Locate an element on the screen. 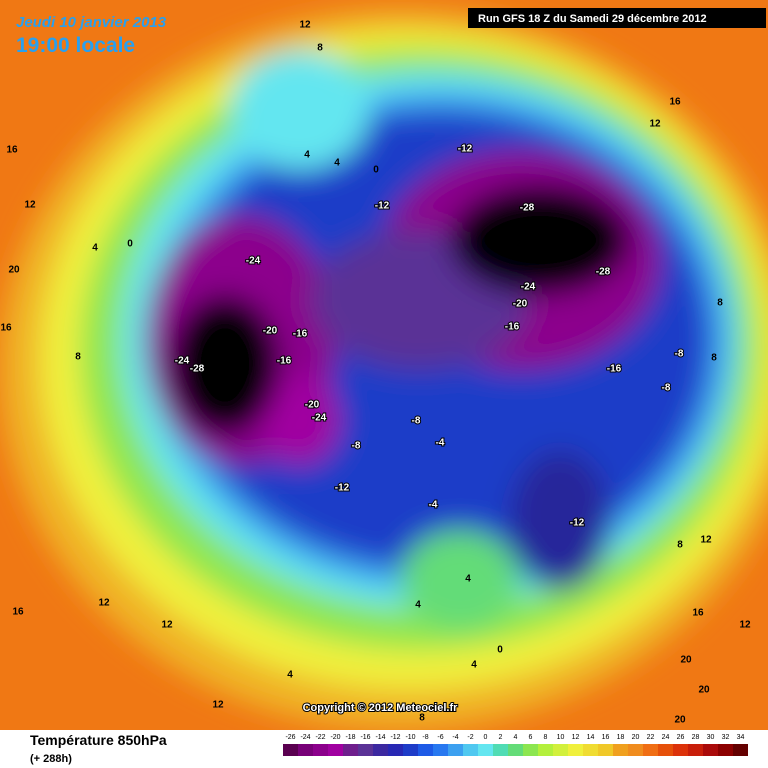 This screenshot has width=768, height=768. legend-label: -10 is located at coordinates (410, 737).